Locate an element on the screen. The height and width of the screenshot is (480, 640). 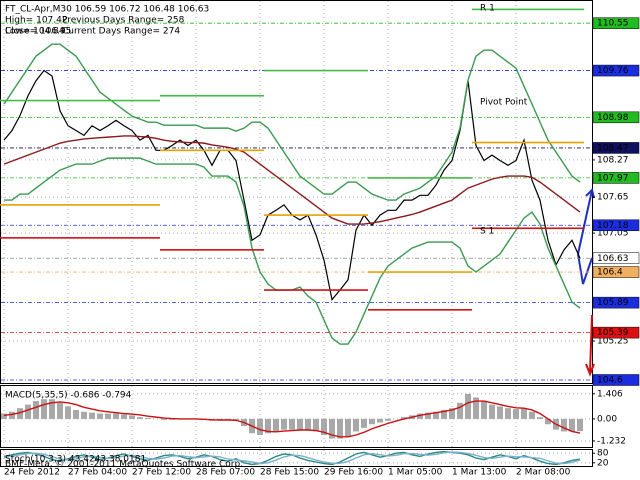
price-label: 110.55 is located at coordinates (613, 24).